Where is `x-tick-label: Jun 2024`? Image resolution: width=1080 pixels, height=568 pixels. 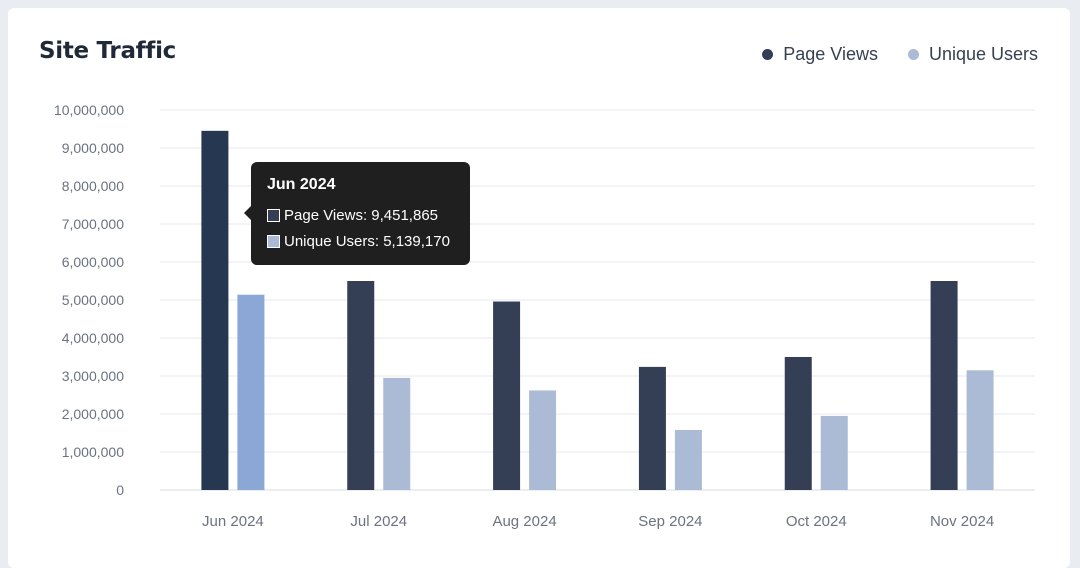 x-tick-label: Jun 2024 is located at coordinates (233, 521).